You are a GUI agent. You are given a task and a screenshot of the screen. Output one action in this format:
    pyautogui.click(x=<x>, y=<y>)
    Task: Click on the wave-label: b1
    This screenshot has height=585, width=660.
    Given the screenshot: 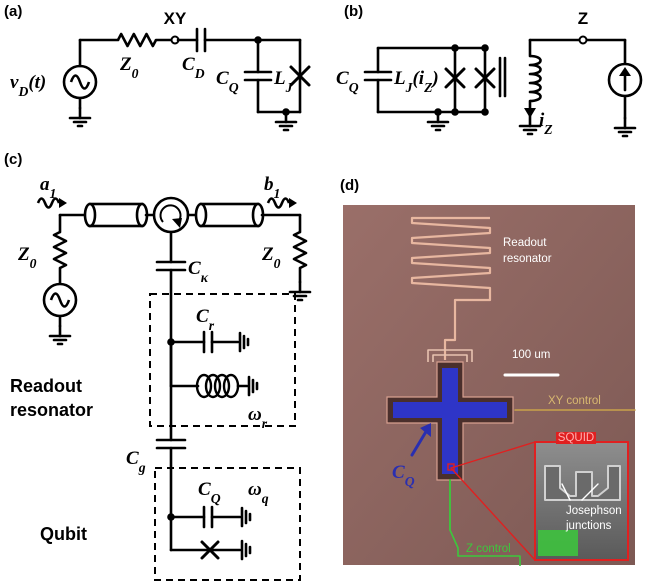 What is the action you would take?
    pyautogui.click(x=272, y=187)
    